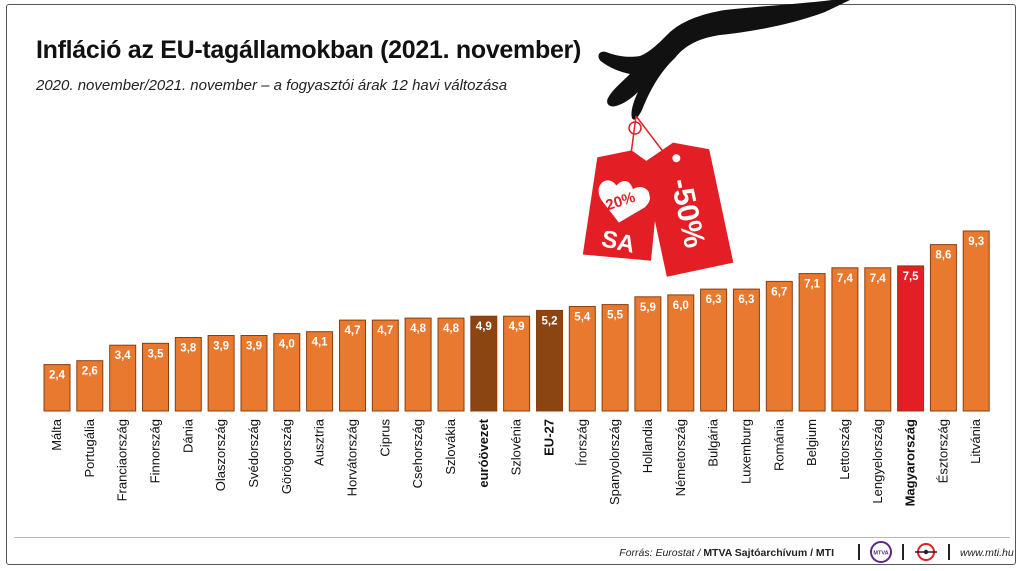  What do you see at coordinates (187, 435) in the screenshot?
I see `category-label: Dánia` at bounding box center [187, 435].